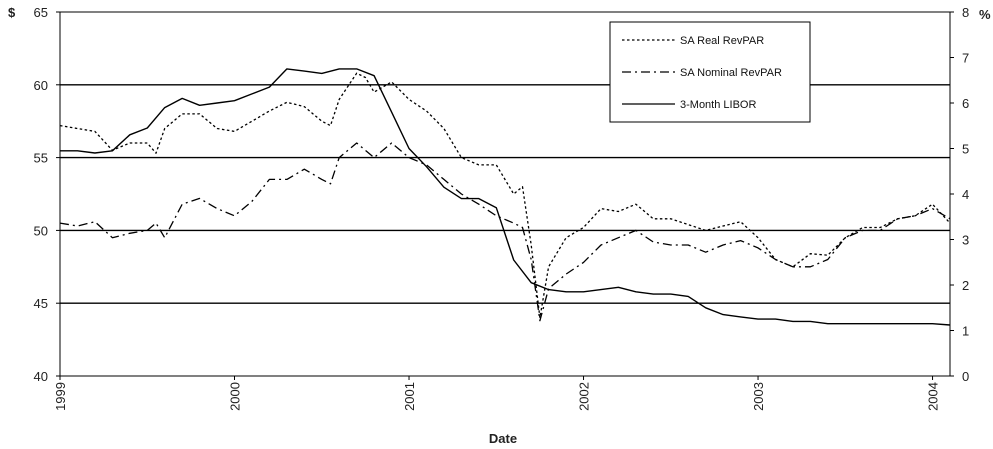 The height and width of the screenshot is (449, 993). What do you see at coordinates (758, 396) in the screenshot?
I see `x-tick-label: 2003` at bounding box center [758, 396].